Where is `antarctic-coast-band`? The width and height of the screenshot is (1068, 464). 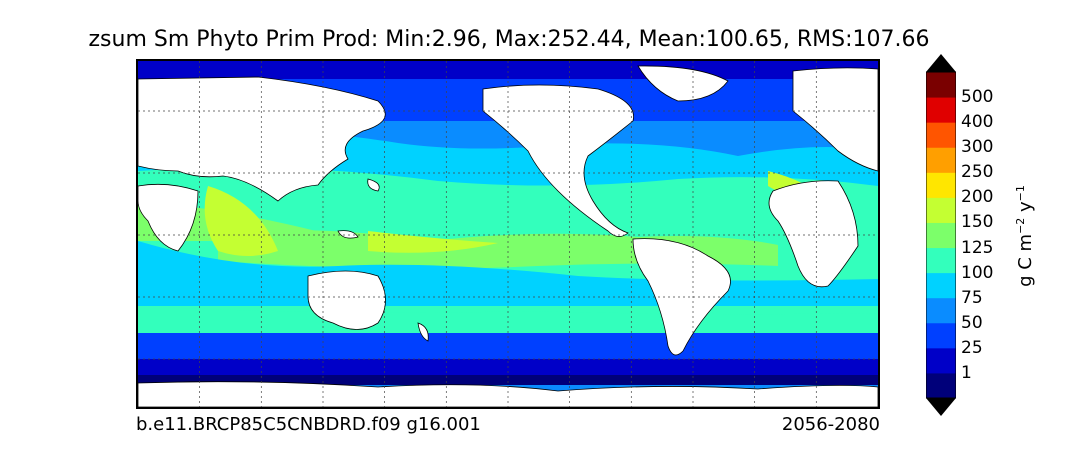
antarctic-coast-band is located at coordinates (508, 380).